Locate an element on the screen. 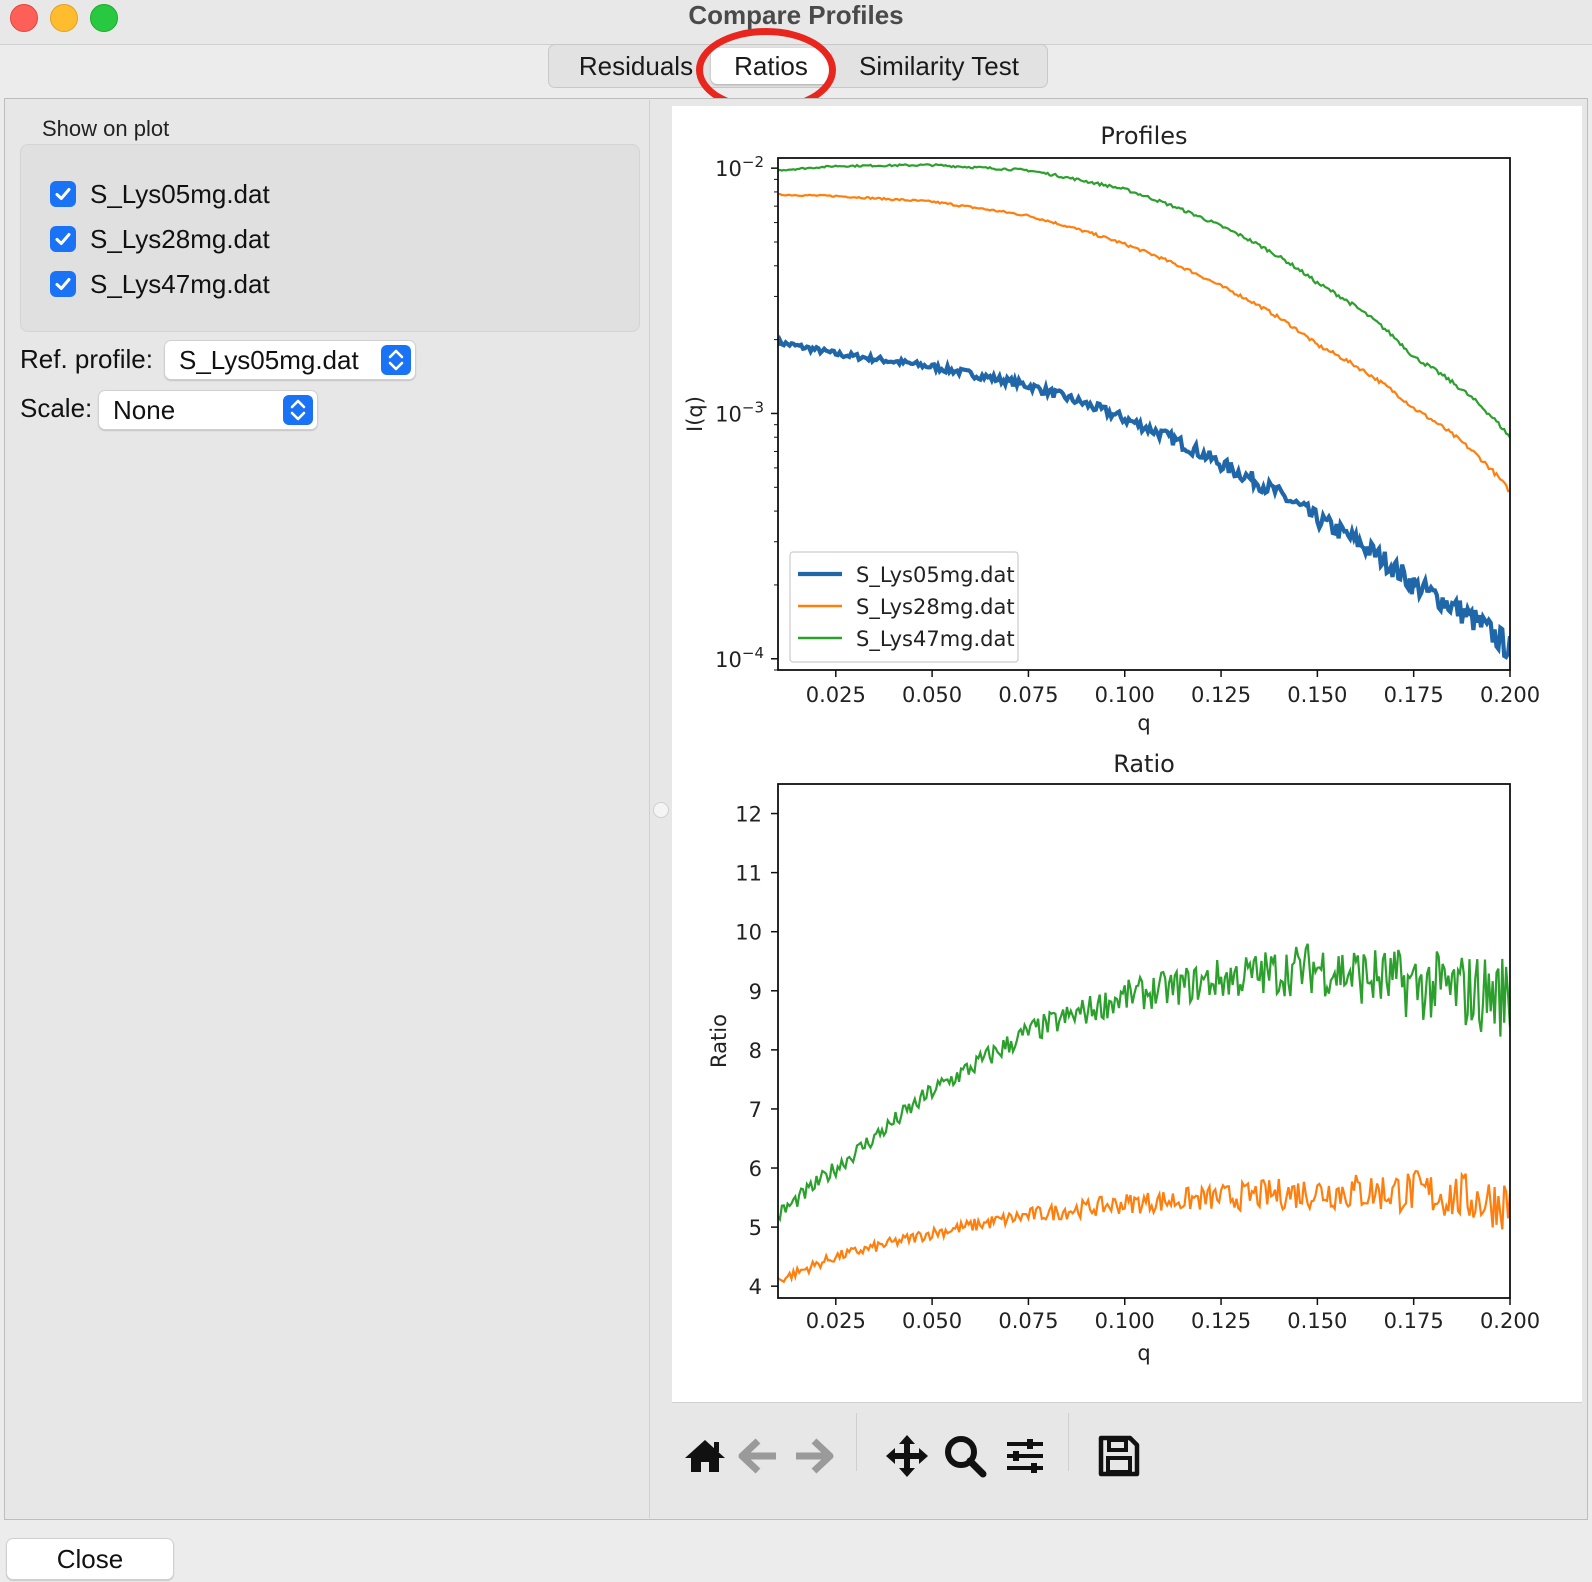 The width and height of the screenshot is (1592, 1582). y-tick-label: 10⁻² is located at coordinates (739, 167).